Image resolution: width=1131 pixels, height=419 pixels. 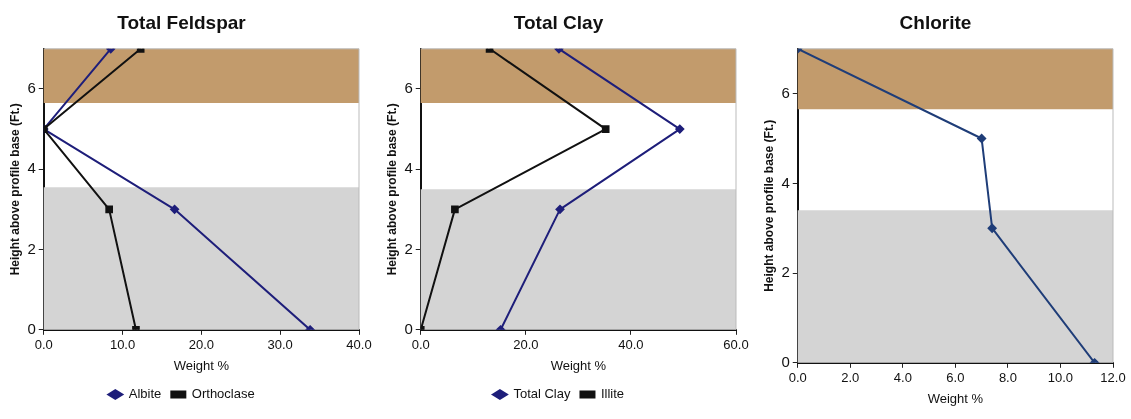 What do you see at coordinates (955, 378) in the screenshot?
I see `x-tick-label: 6.0` at bounding box center [955, 378].